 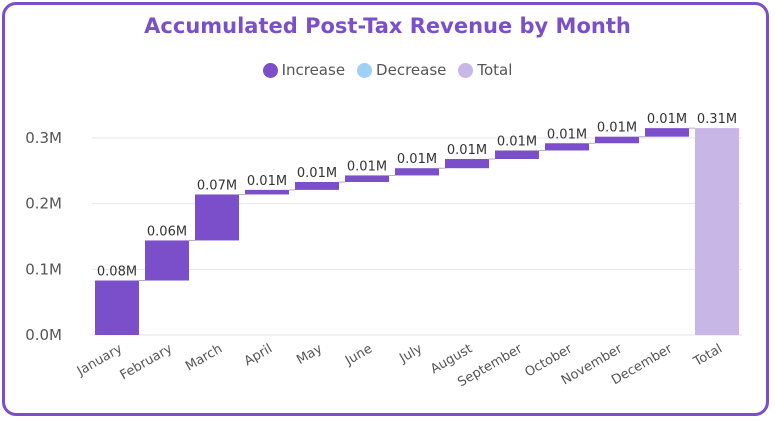 What do you see at coordinates (358, 355) in the screenshot?
I see `x-tick-label: June` at bounding box center [358, 355].